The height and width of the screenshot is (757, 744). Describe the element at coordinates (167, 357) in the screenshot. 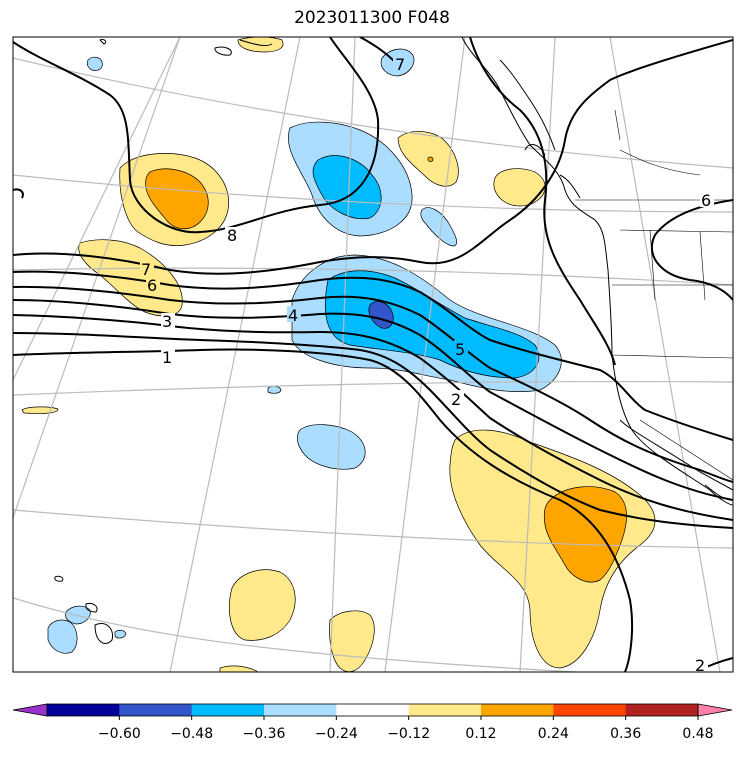

I see `contour-label: 1` at that location.